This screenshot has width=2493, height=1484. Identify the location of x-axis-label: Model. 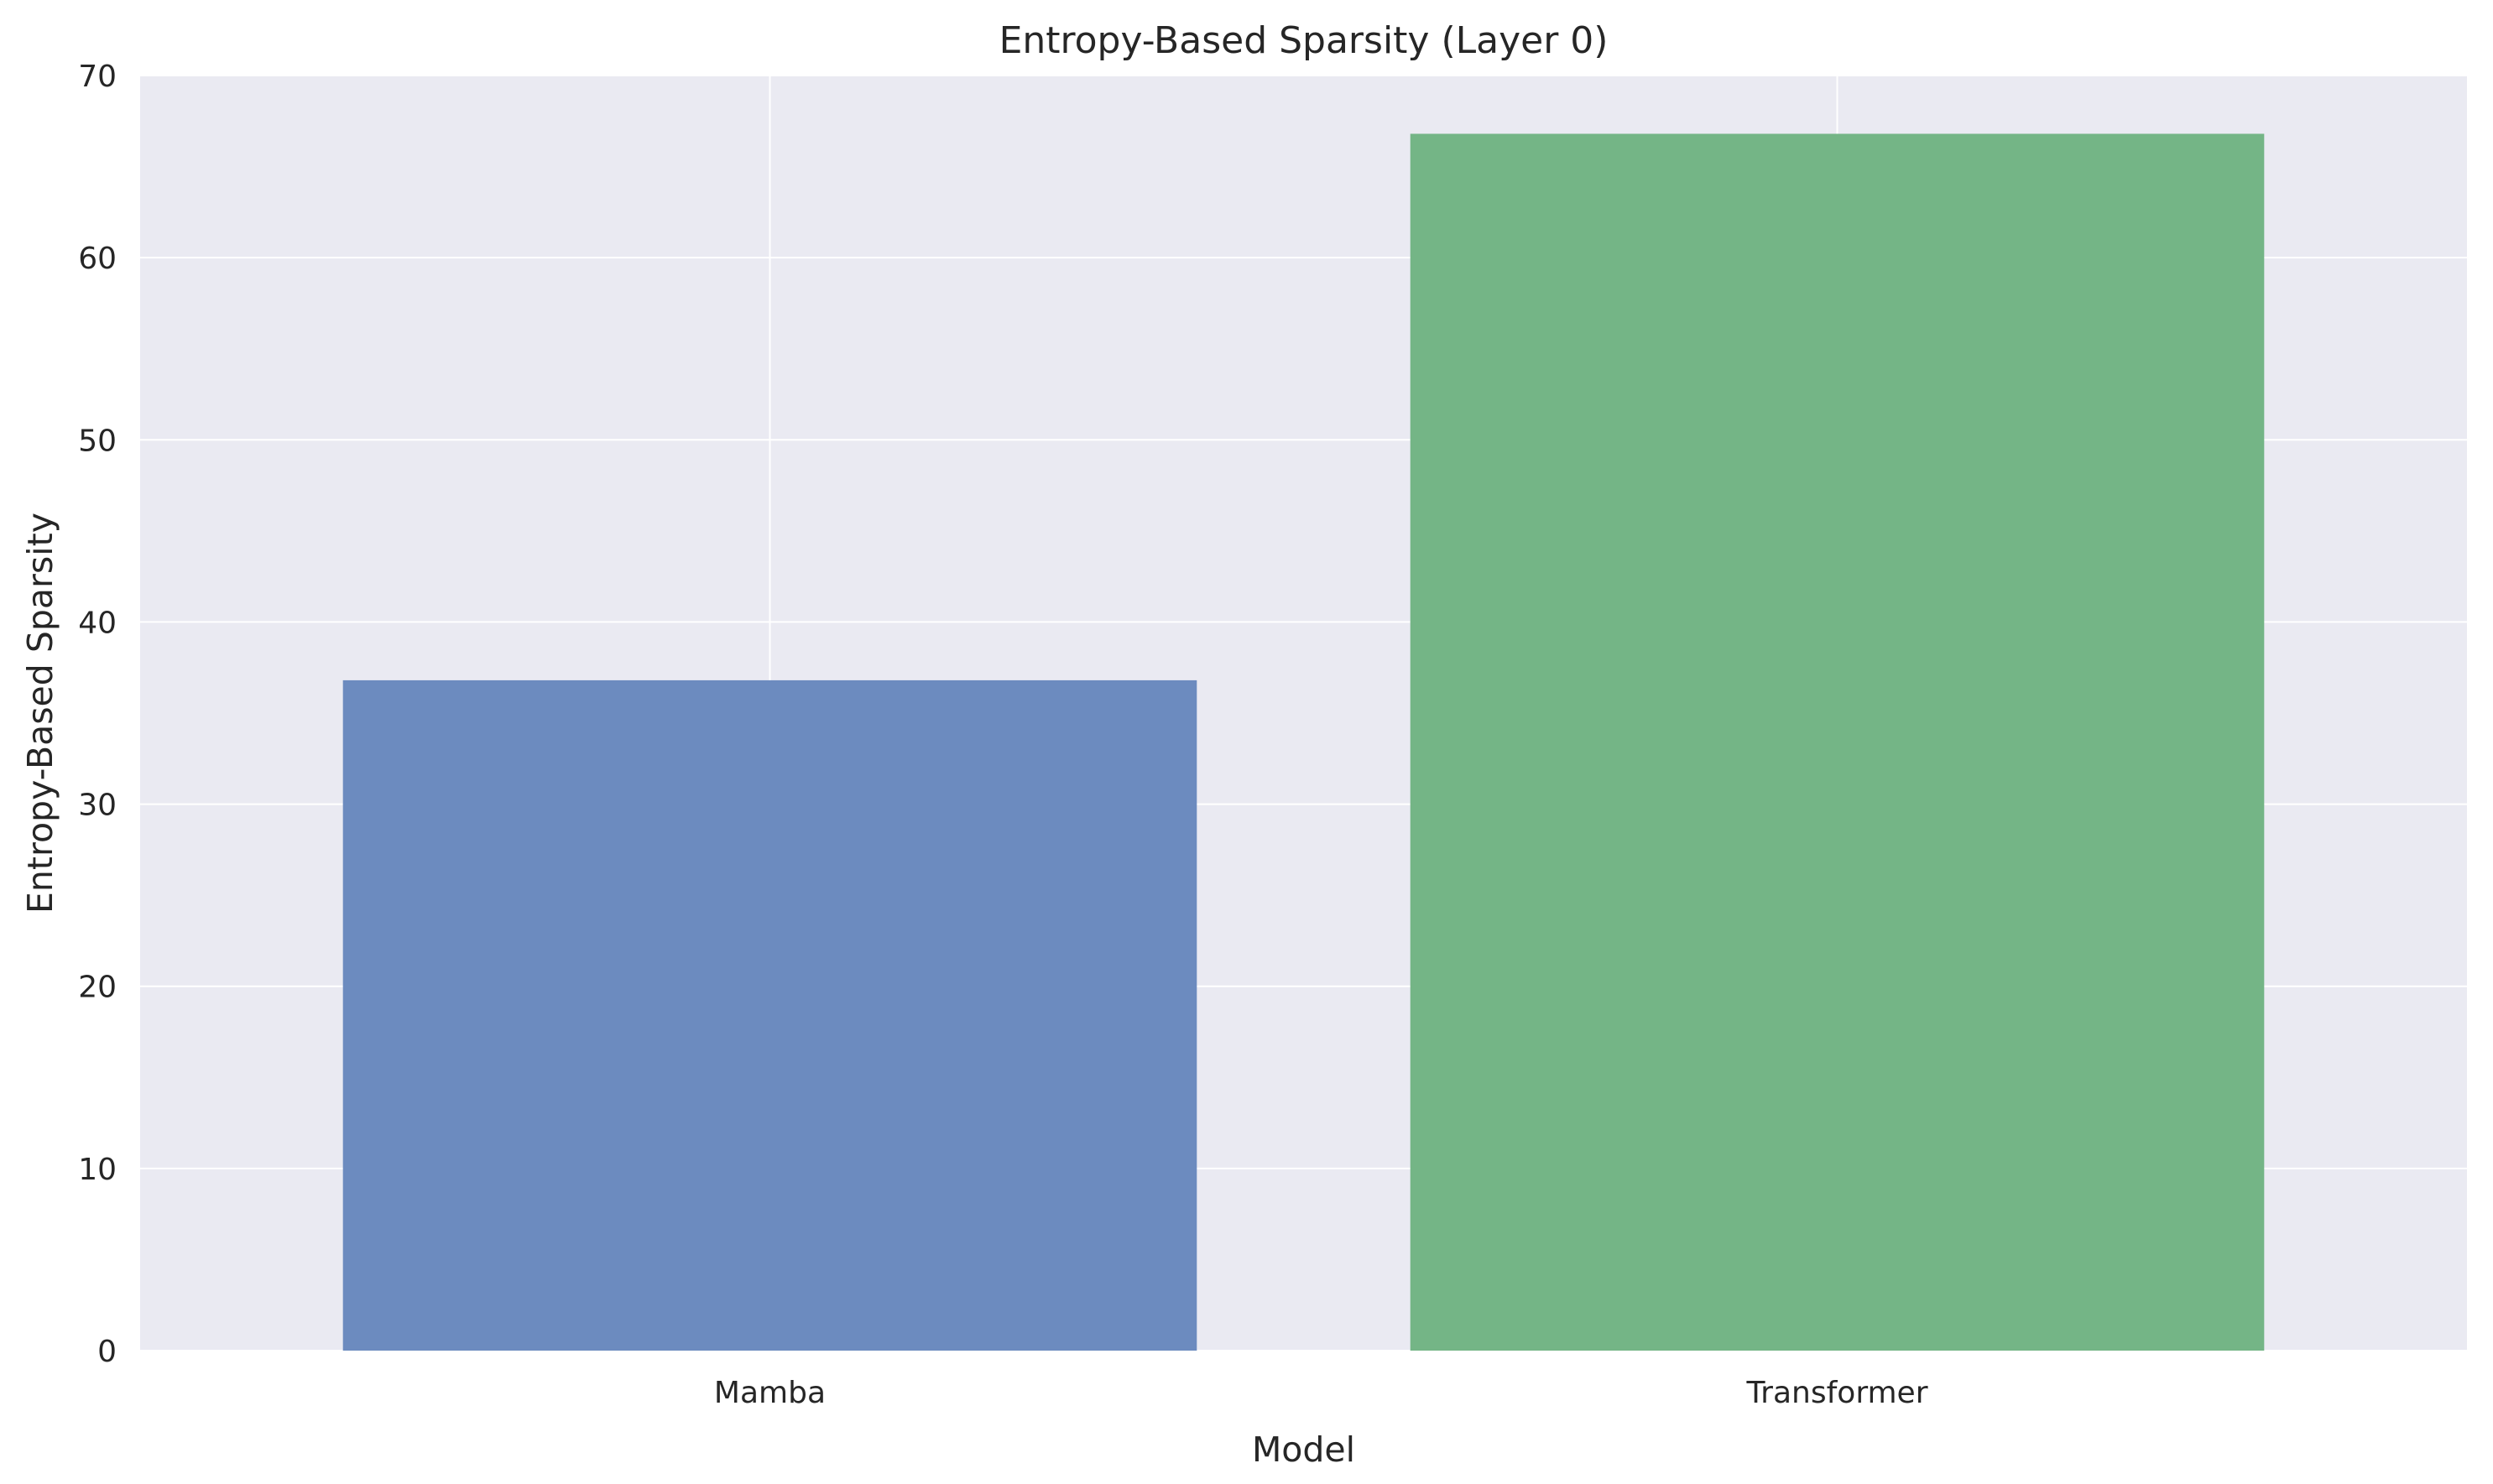
(1303, 1449).